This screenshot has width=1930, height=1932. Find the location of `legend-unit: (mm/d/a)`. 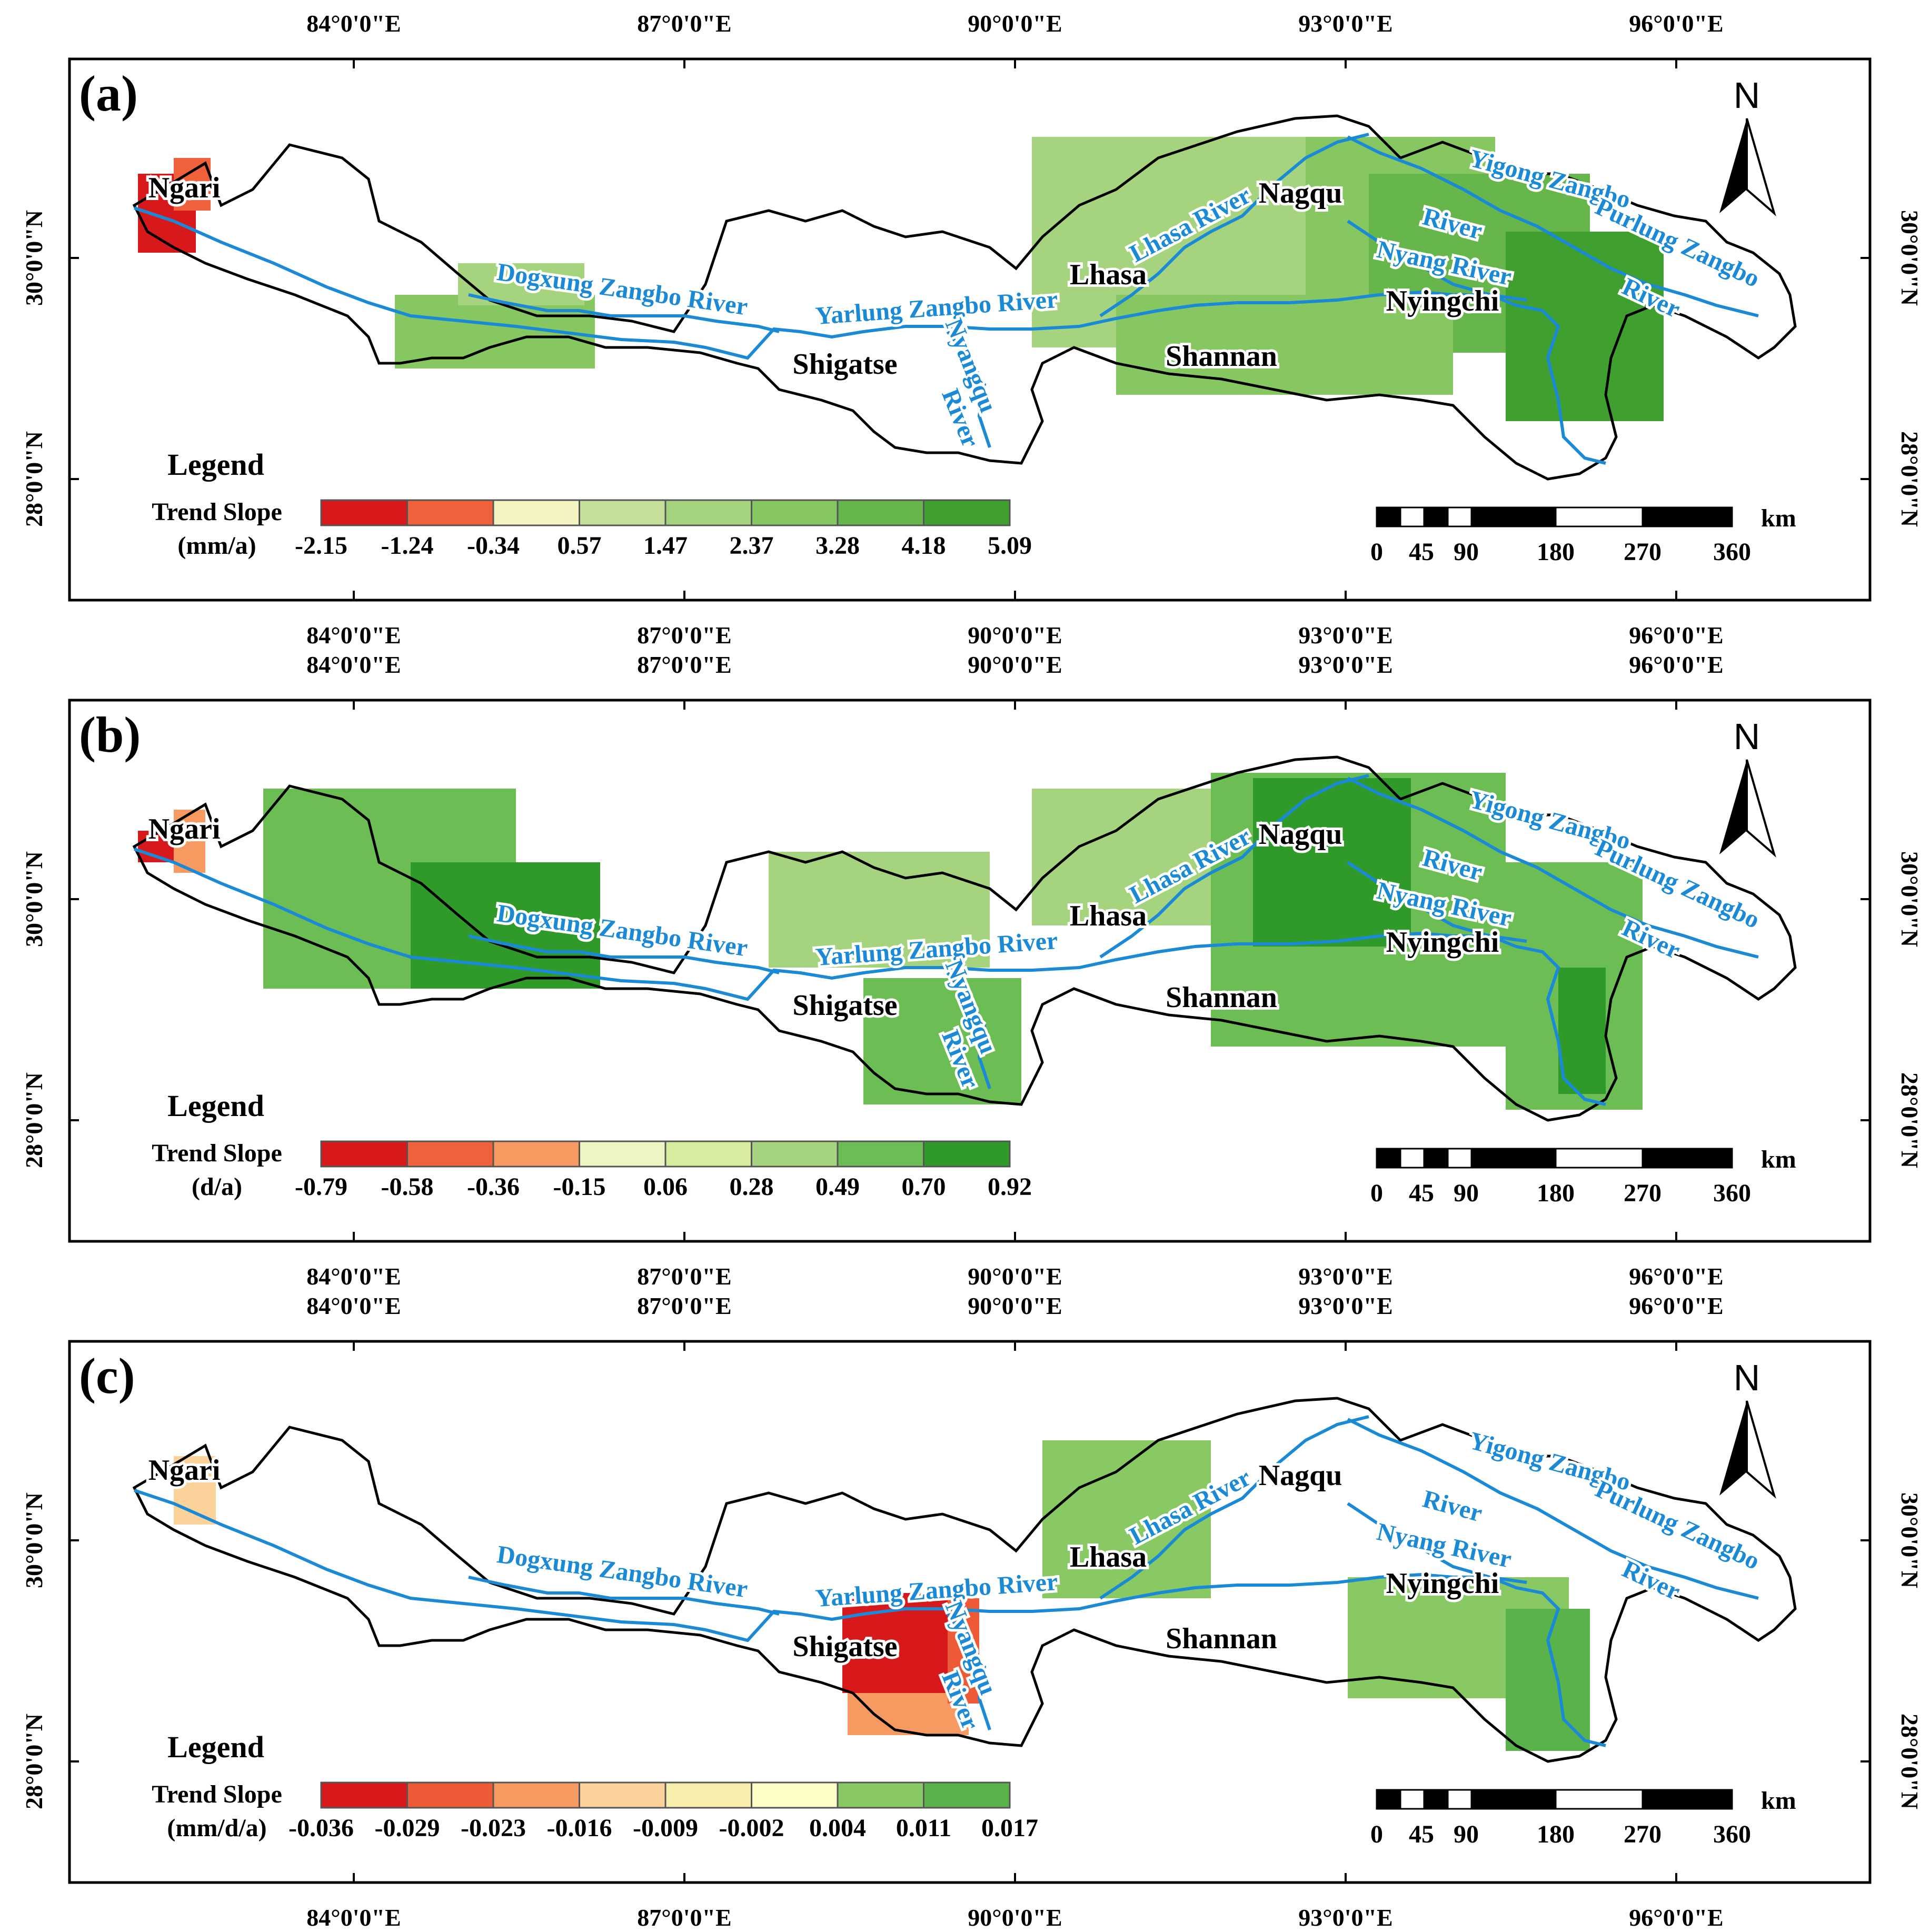

legend-unit: (mm/d/a) is located at coordinates (216, 1828).